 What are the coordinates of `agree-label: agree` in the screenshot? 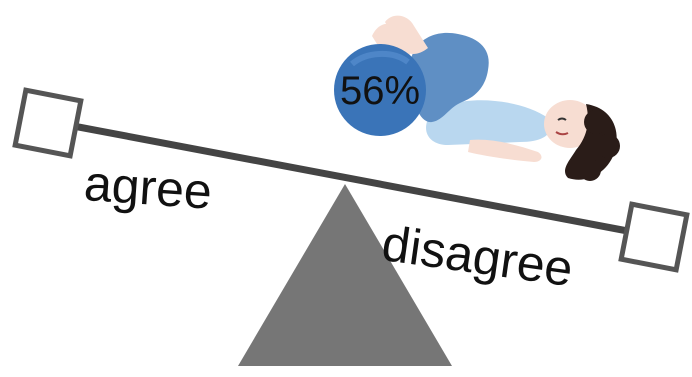 It's located at (148, 187).